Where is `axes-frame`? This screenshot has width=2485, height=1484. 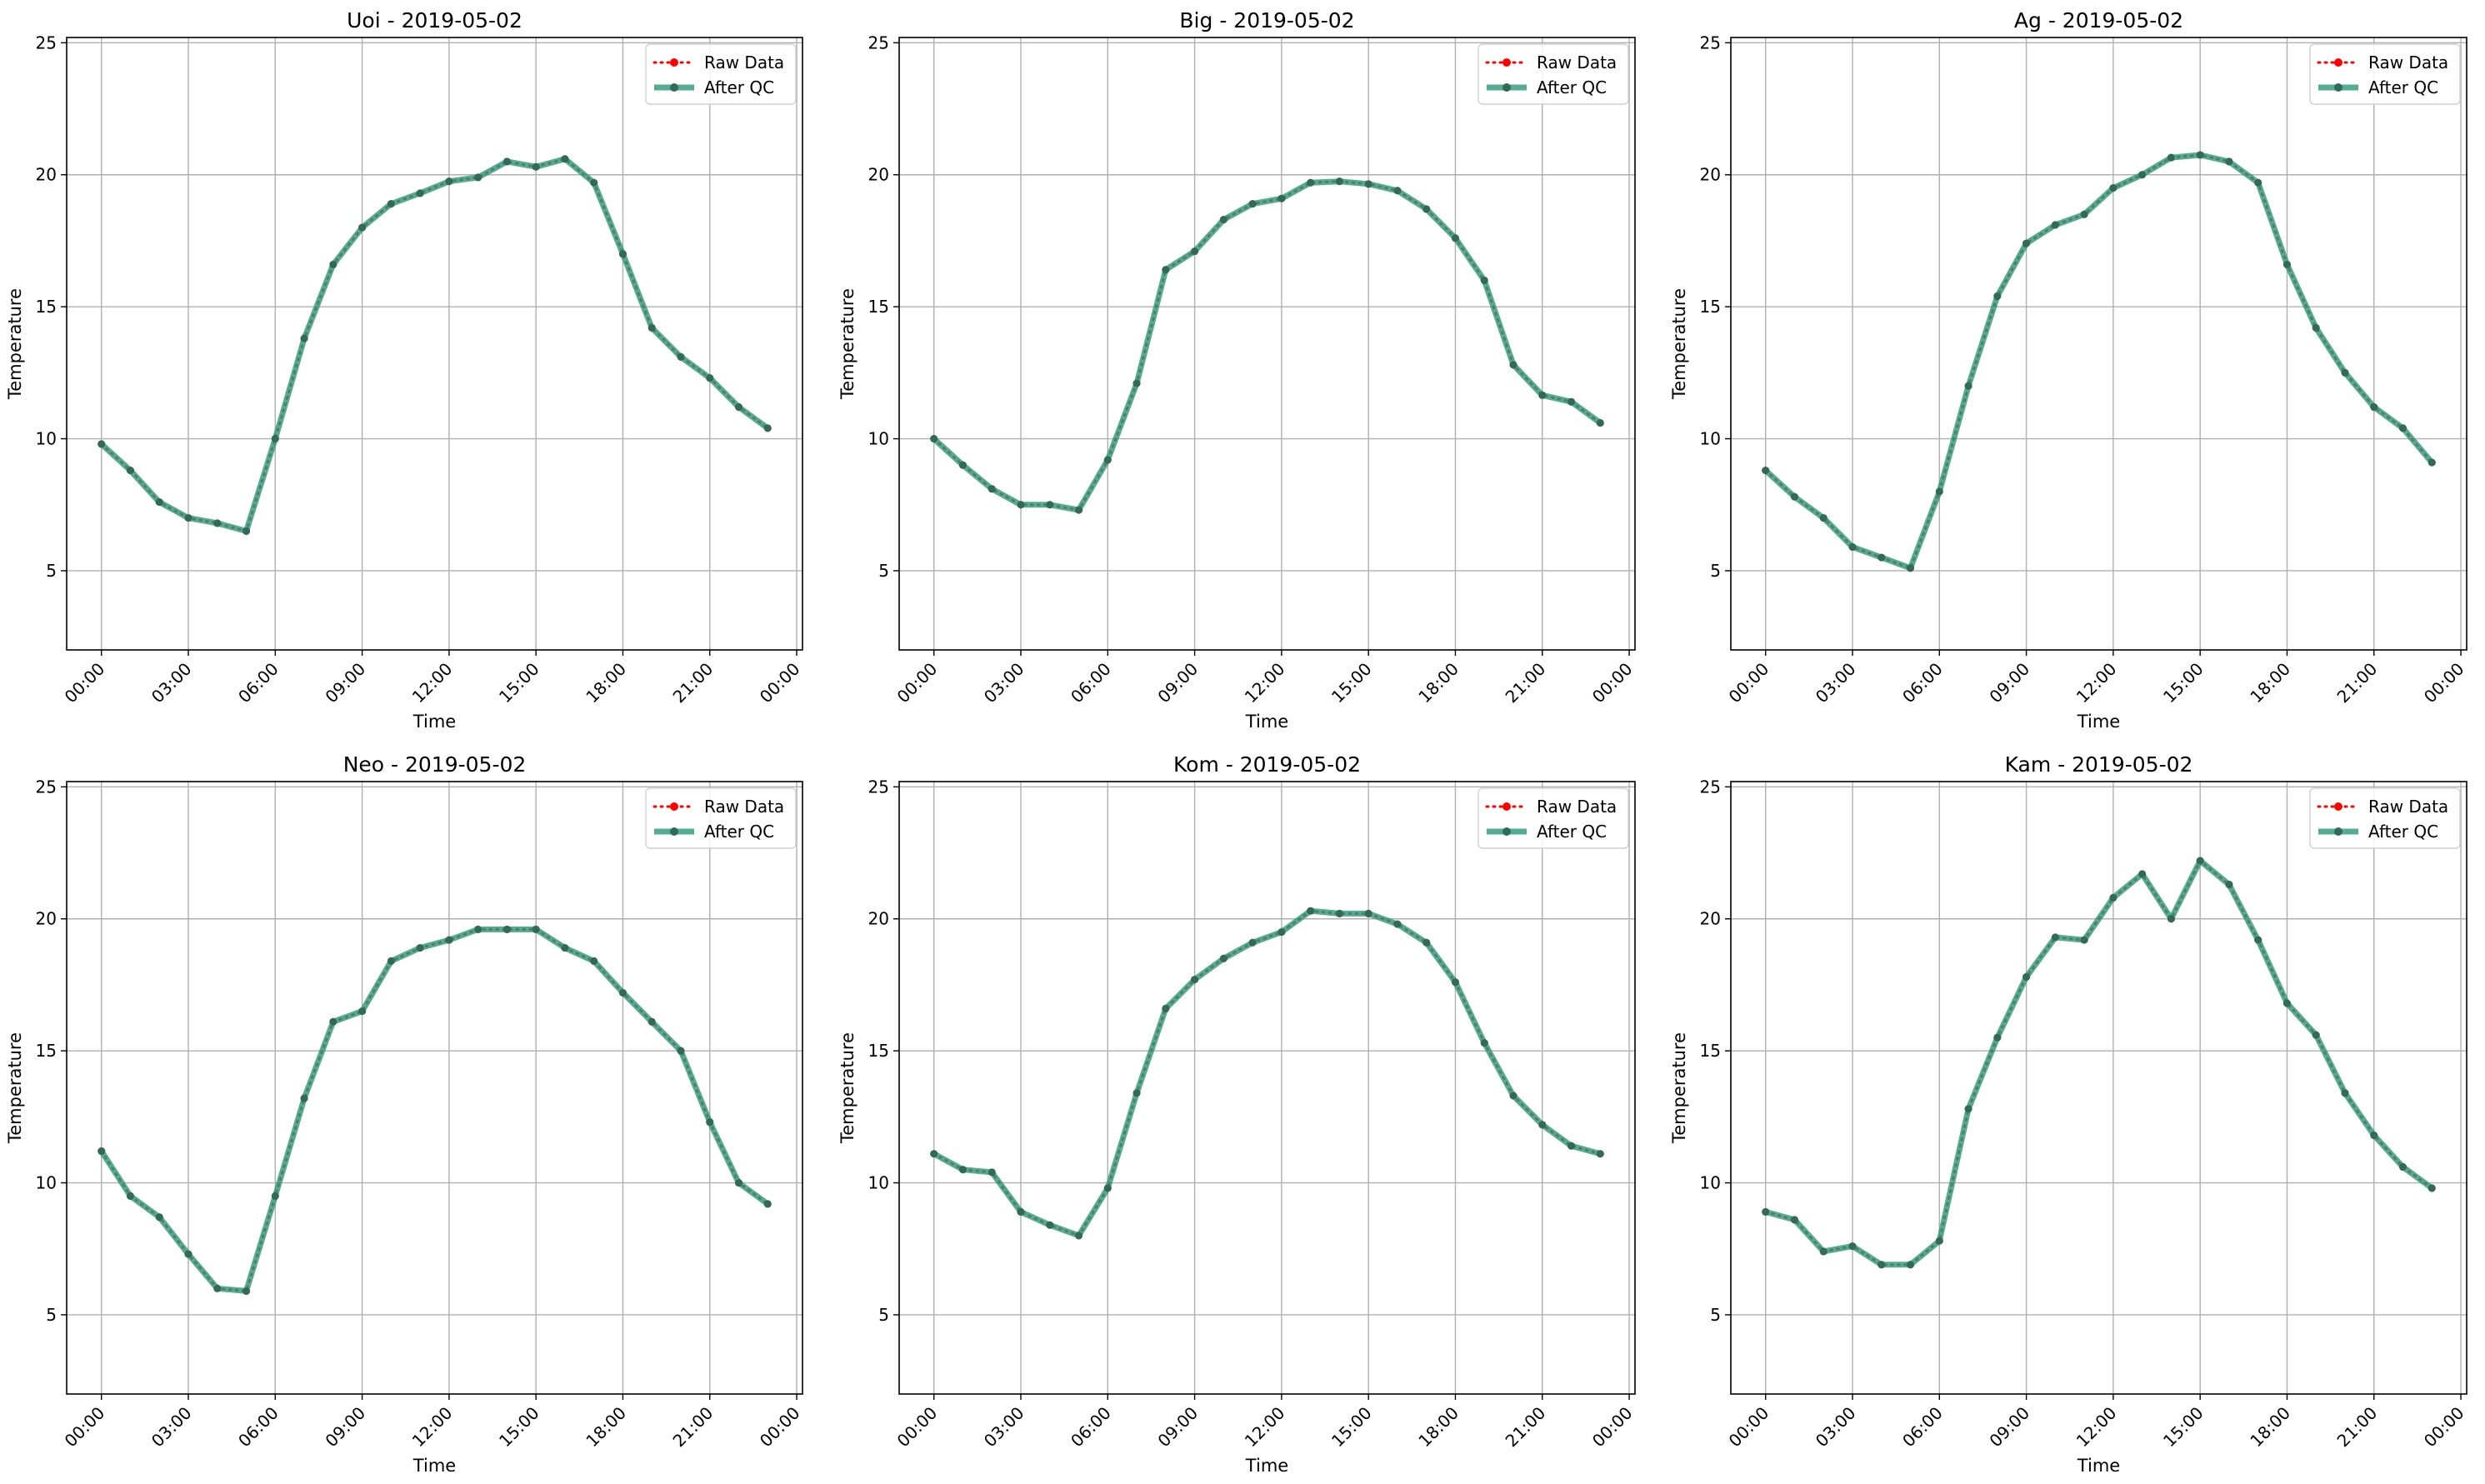
axes-frame is located at coordinates (434, 344).